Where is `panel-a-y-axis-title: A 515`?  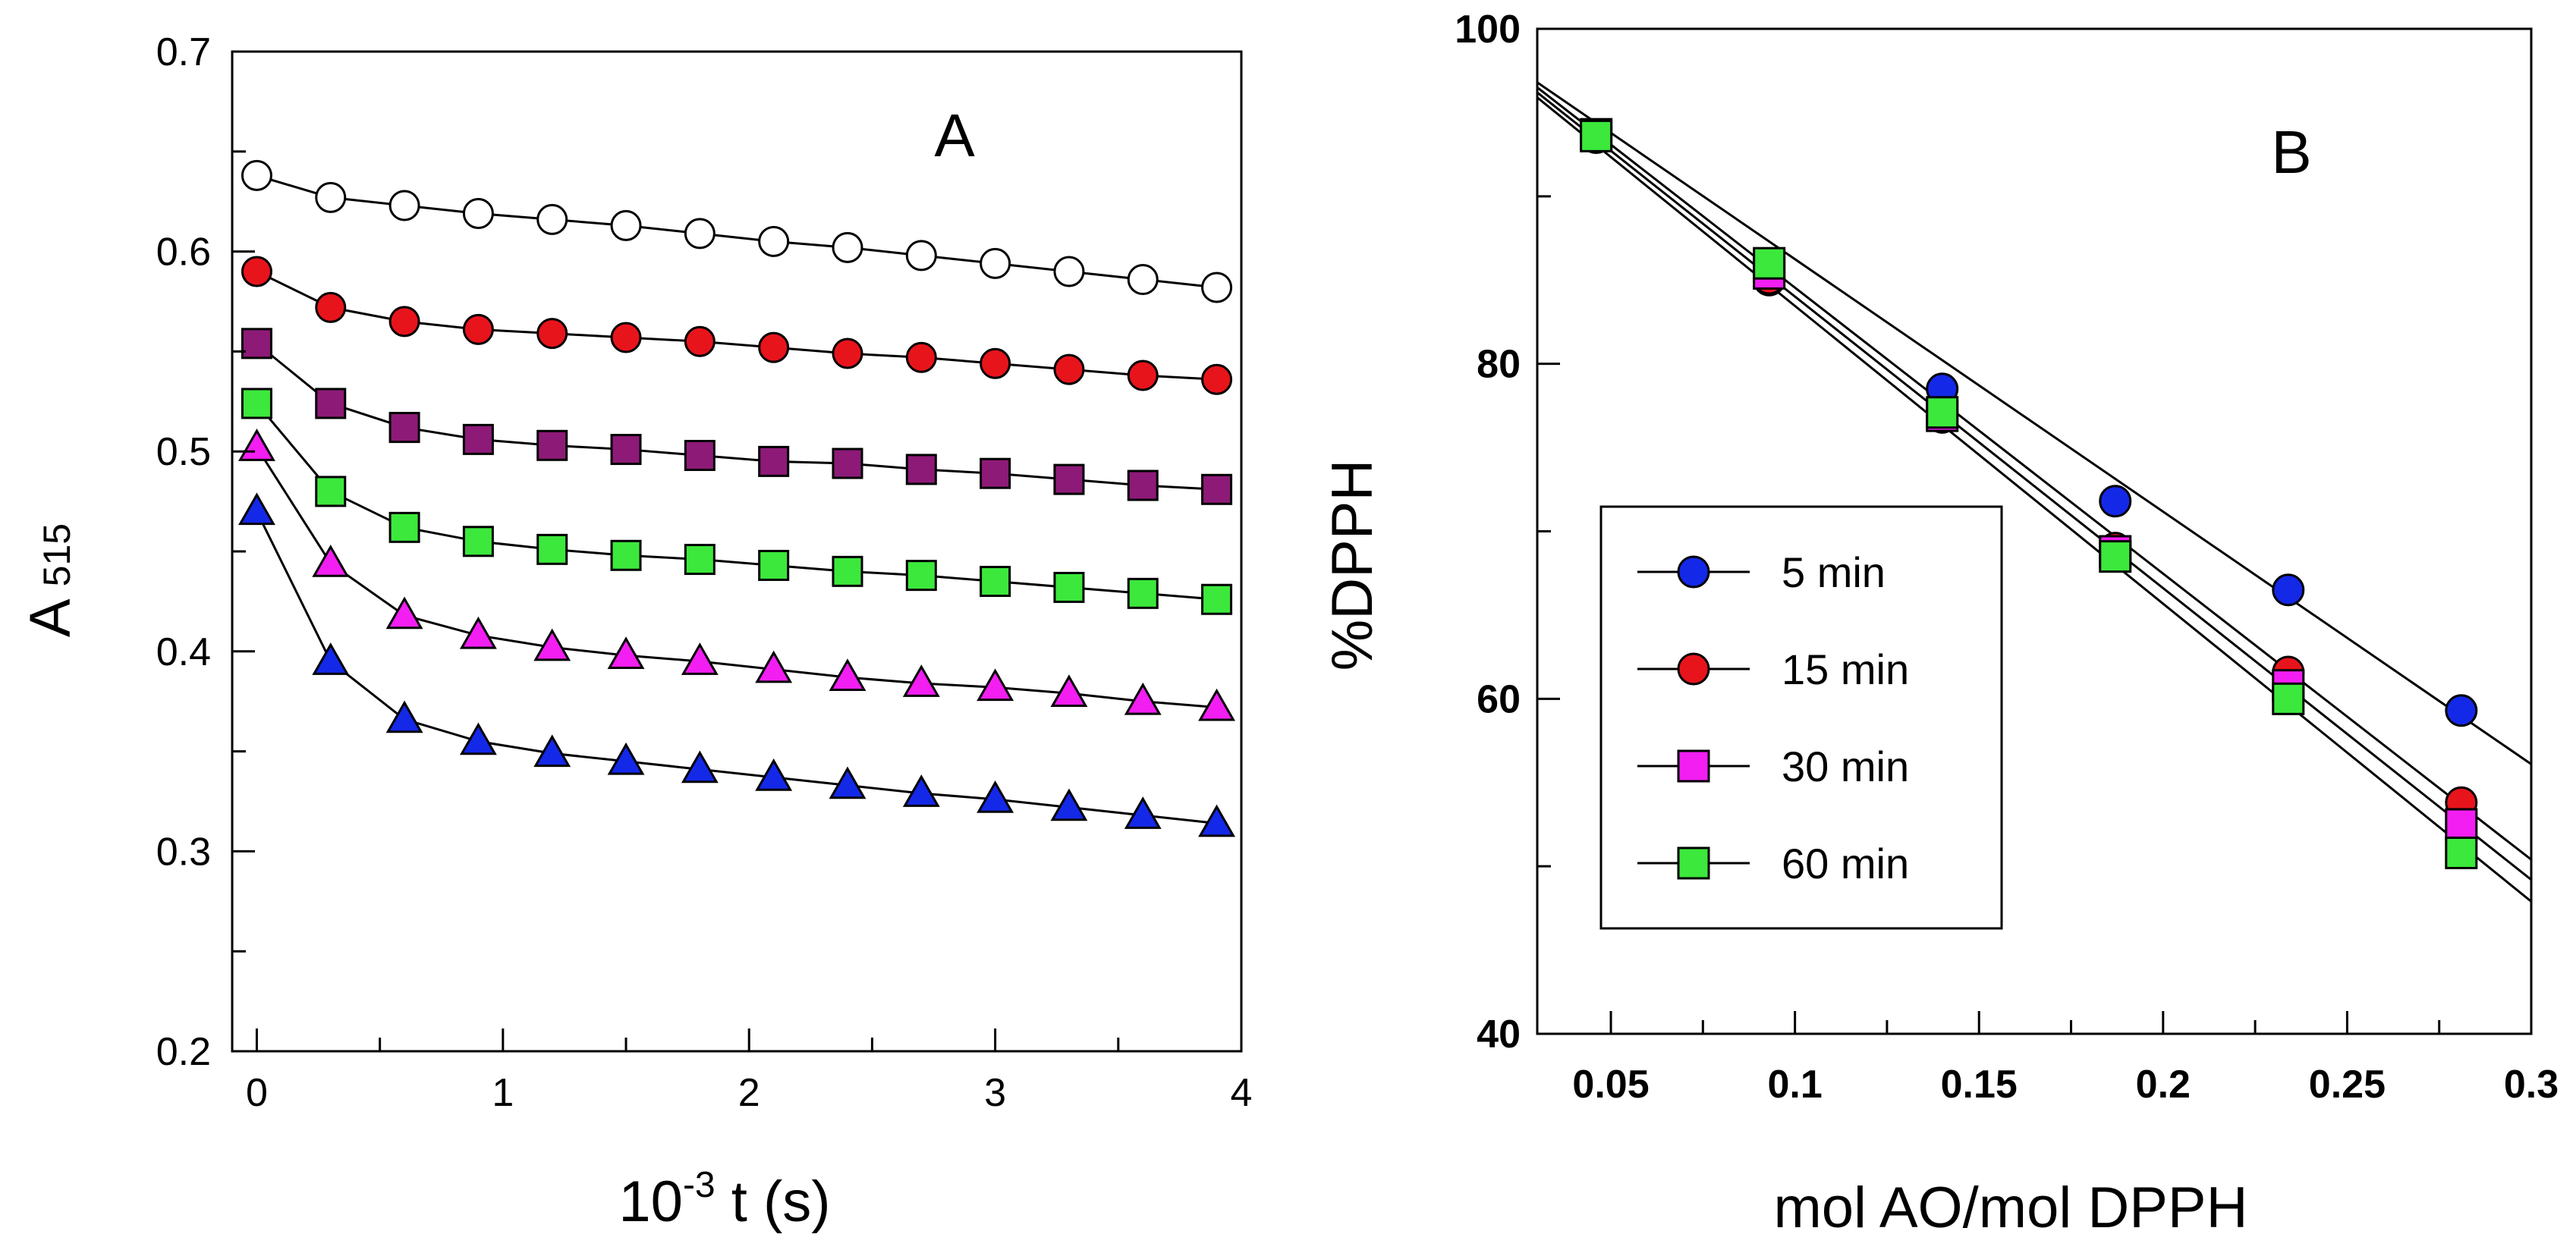
panel-a-y-axis-title: A 515 is located at coordinates (50, 580).